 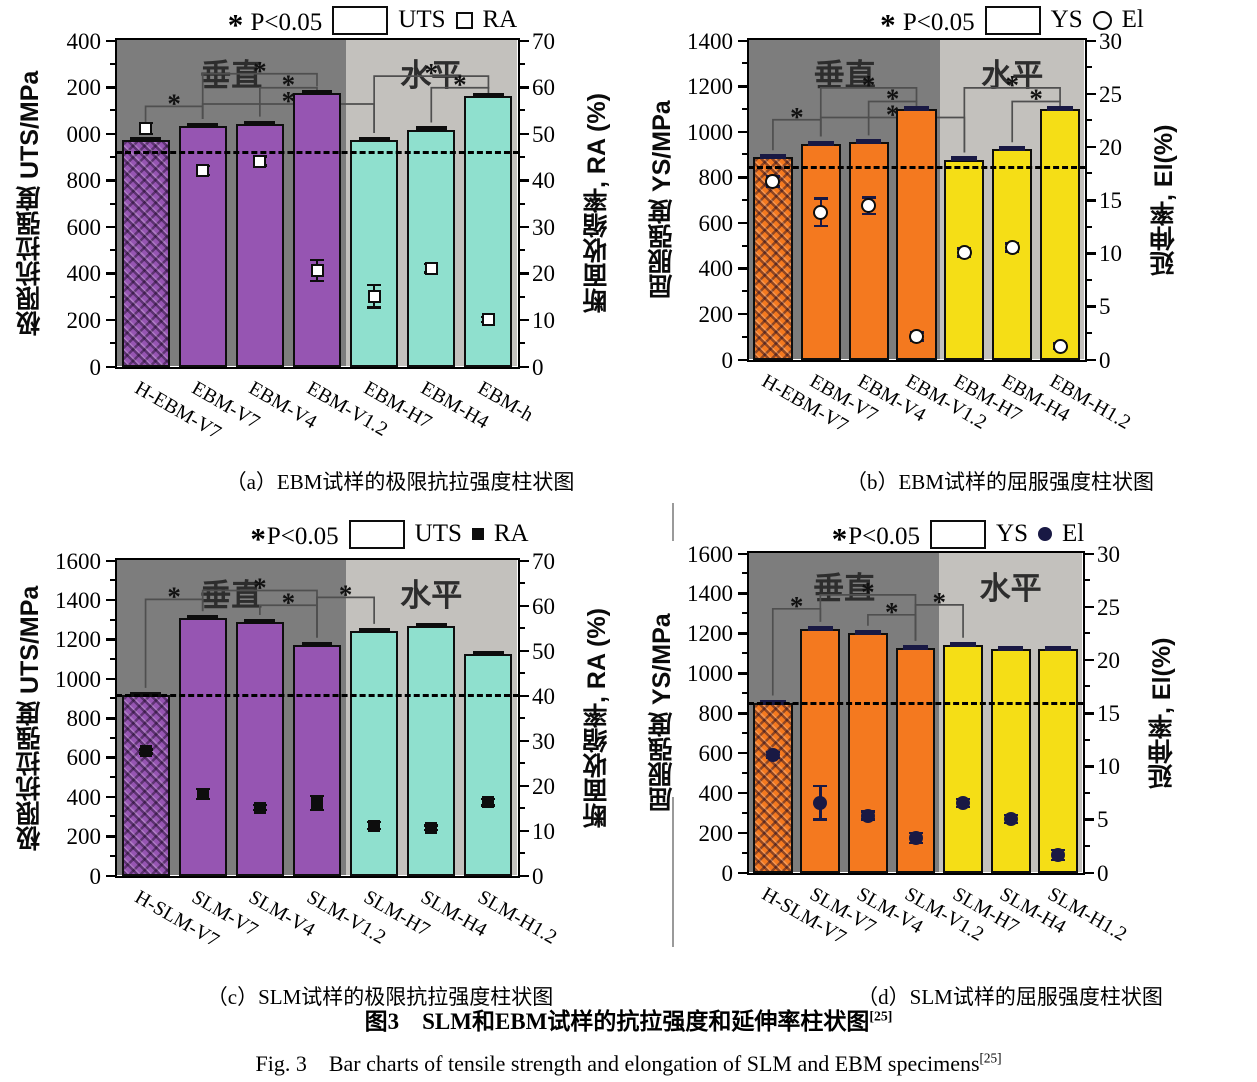 I want to click on left-axis-title: 屈服强度 YS/MPa, so click(x=662, y=713).